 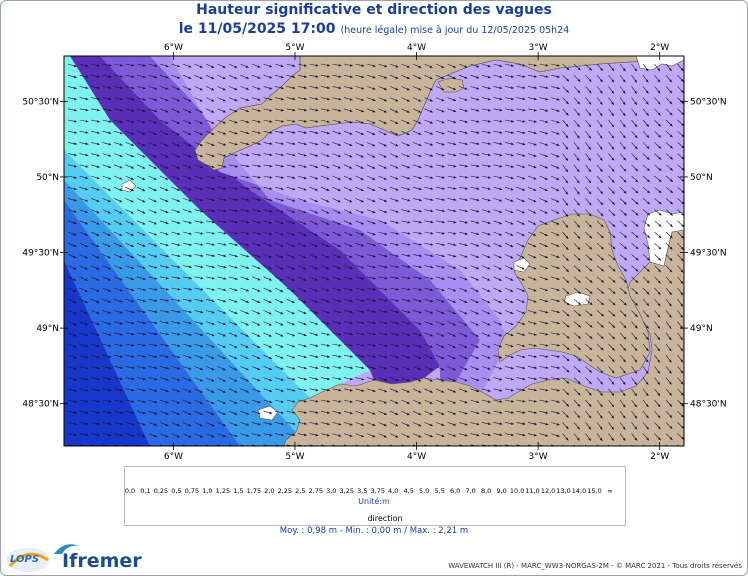 I want to click on legend-unit: Unité:m, so click(x=374, y=501).